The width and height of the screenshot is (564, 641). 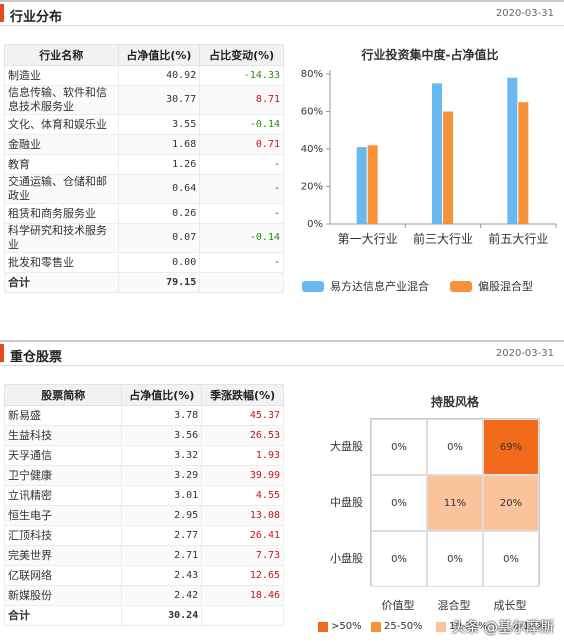 What do you see at coordinates (312, 74) in the screenshot?
I see `y-tick-label: 80%` at bounding box center [312, 74].